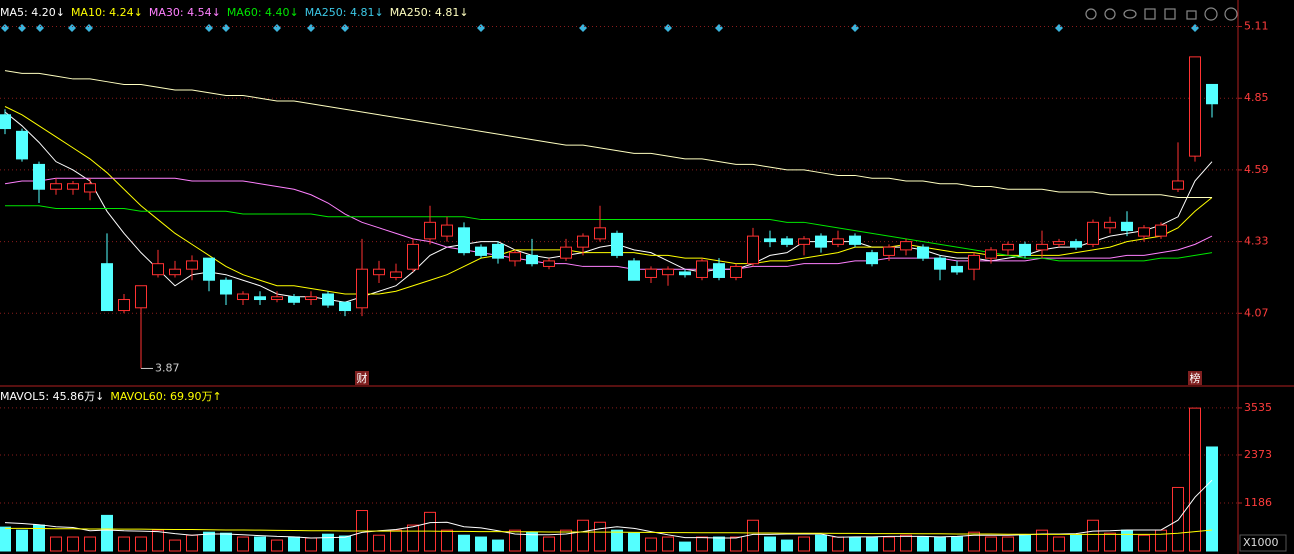  What do you see at coordinates (1258, 454) in the screenshot?
I see `y-tick-label: 2373` at bounding box center [1258, 454].